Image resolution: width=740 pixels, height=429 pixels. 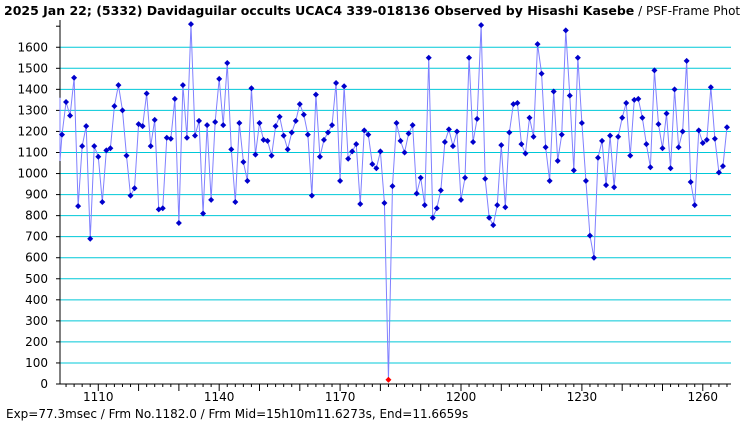 I want to click on y-tick-label: 800, so click(x=36, y=216).